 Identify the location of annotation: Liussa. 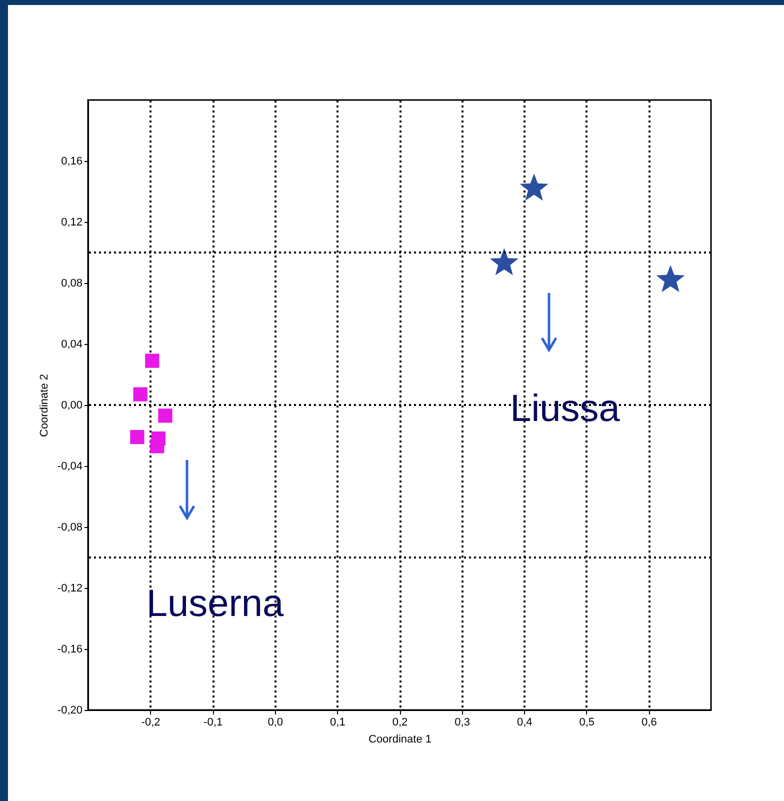
(565, 409).